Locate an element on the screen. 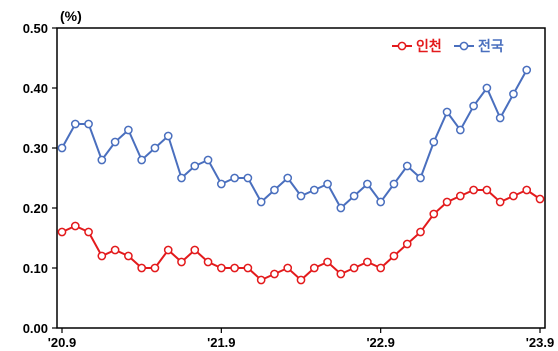  y-tick-label: 0.20 is located at coordinates (35, 208).